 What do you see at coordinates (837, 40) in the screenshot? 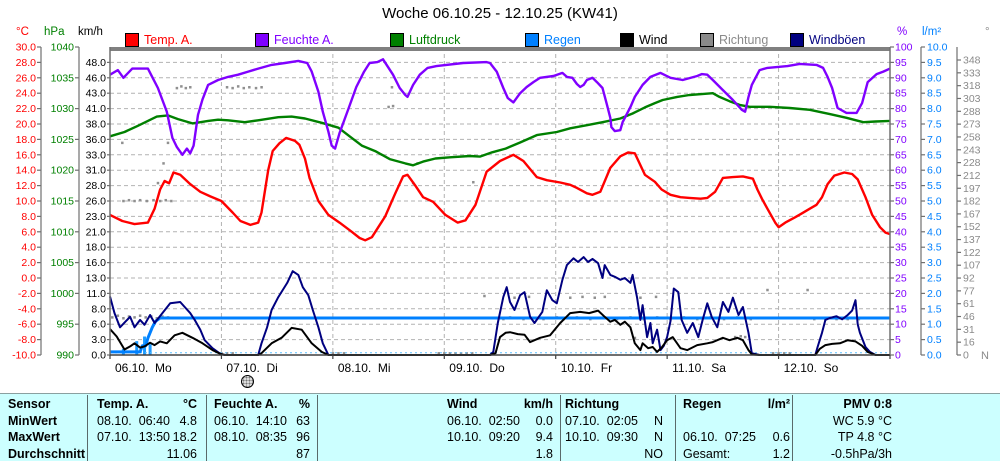
I see `legend-label: Windböen` at bounding box center [837, 40].